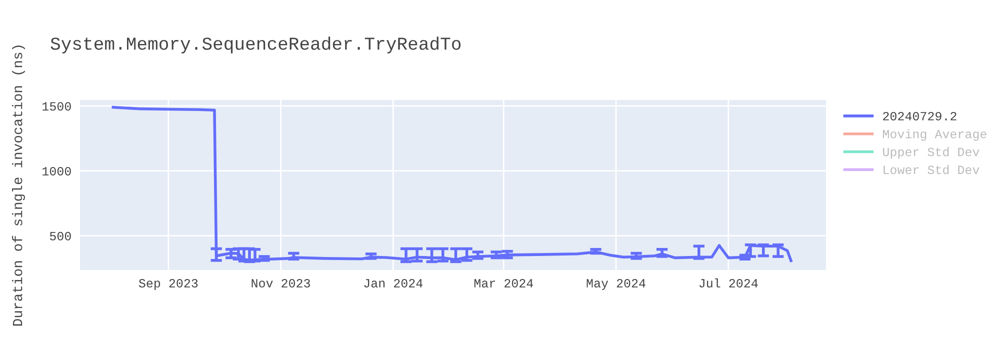  I want to click on legend-label: Lower Std Dev, so click(932, 169).